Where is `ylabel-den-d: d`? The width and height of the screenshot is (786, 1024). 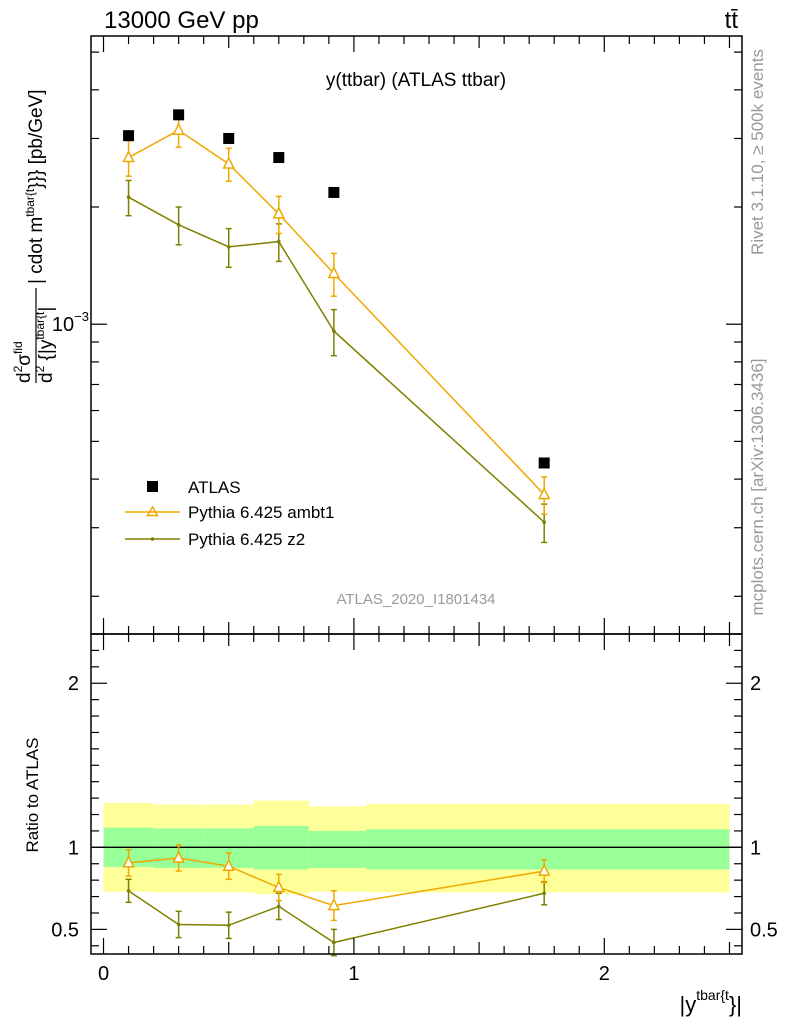
ylabel-den-d: d is located at coordinates (46, 377).